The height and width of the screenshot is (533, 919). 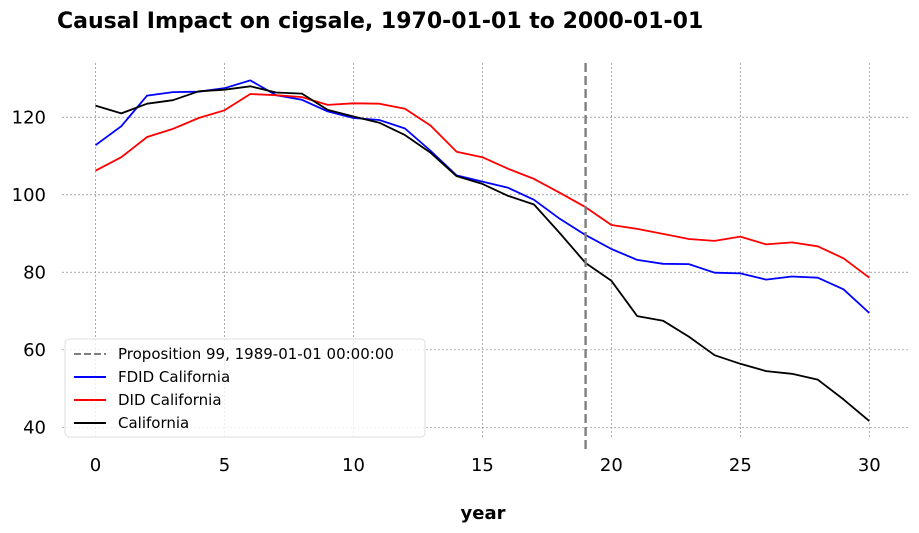 I want to click on x-tick-label: 30, so click(x=869, y=465).